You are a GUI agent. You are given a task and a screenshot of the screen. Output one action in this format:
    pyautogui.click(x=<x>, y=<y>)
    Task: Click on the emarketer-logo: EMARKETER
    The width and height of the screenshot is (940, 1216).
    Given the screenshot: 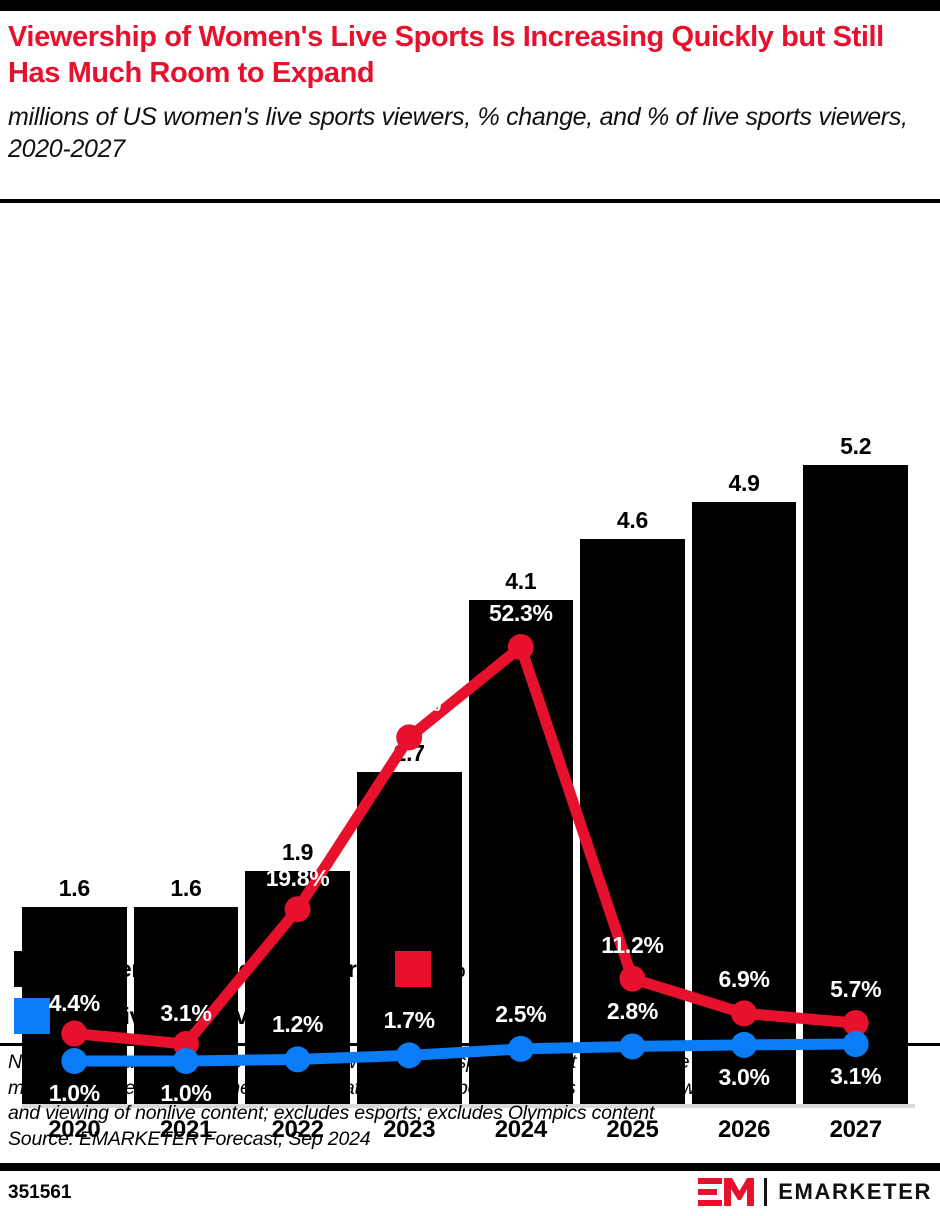 What is the action you would take?
    pyautogui.click(x=815, y=1192)
    